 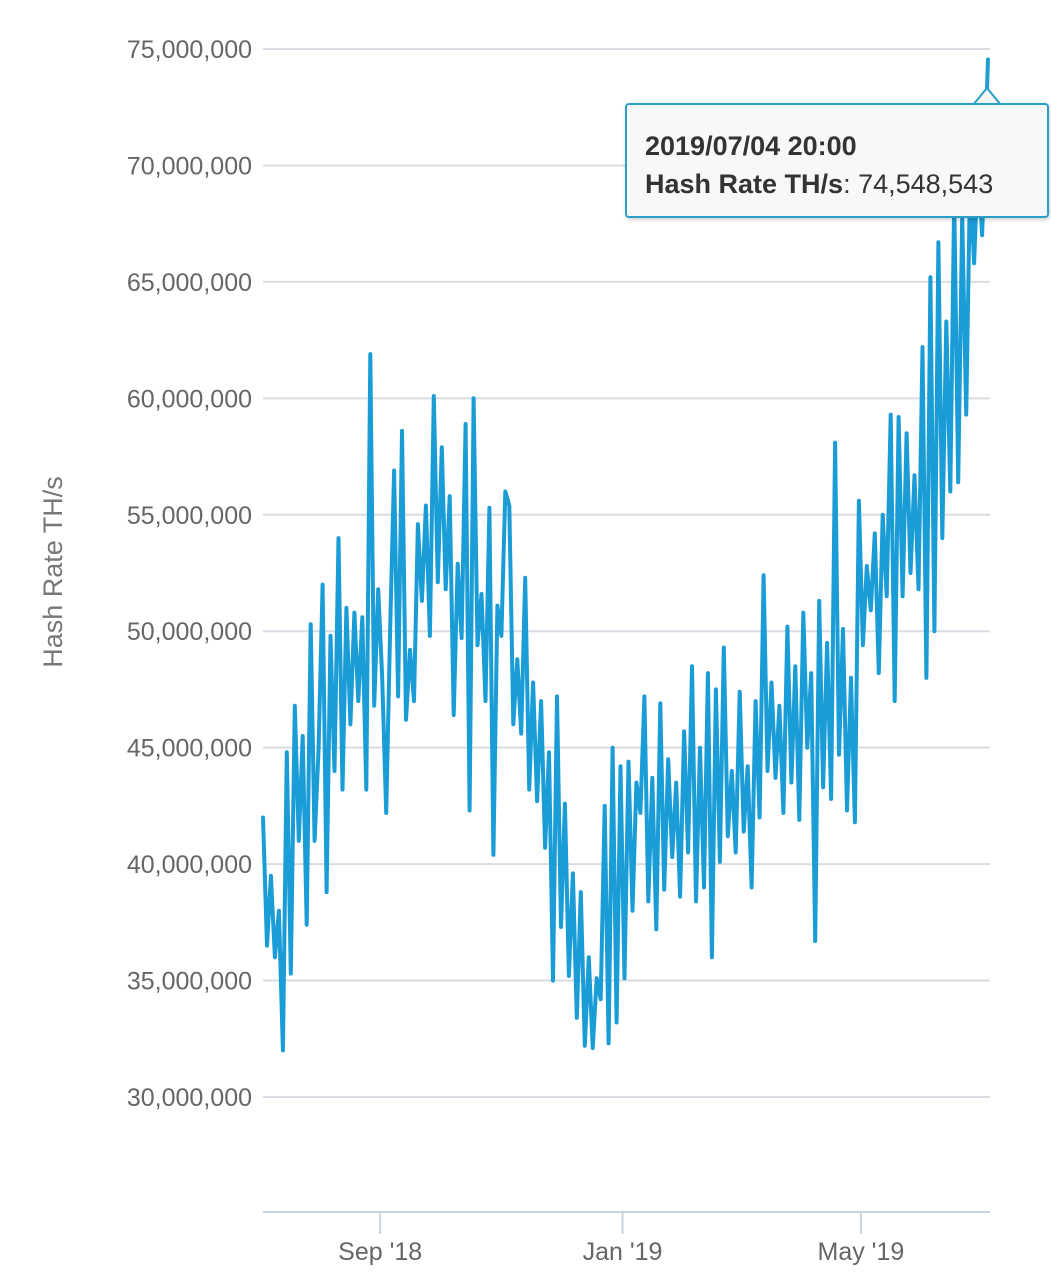 What do you see at coordinates (189, 632) in the screenshot?
I see `y-tick-label: 50,000,000` at bounding box center [189, 632].